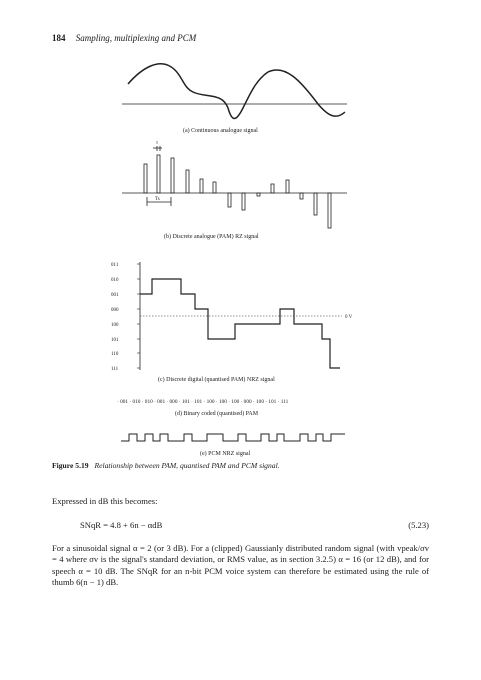 This screenshot has width=481, height=680. Describe the element at coordinates (115, 369) in the screenshot. I see `level-label: 111` at that location.